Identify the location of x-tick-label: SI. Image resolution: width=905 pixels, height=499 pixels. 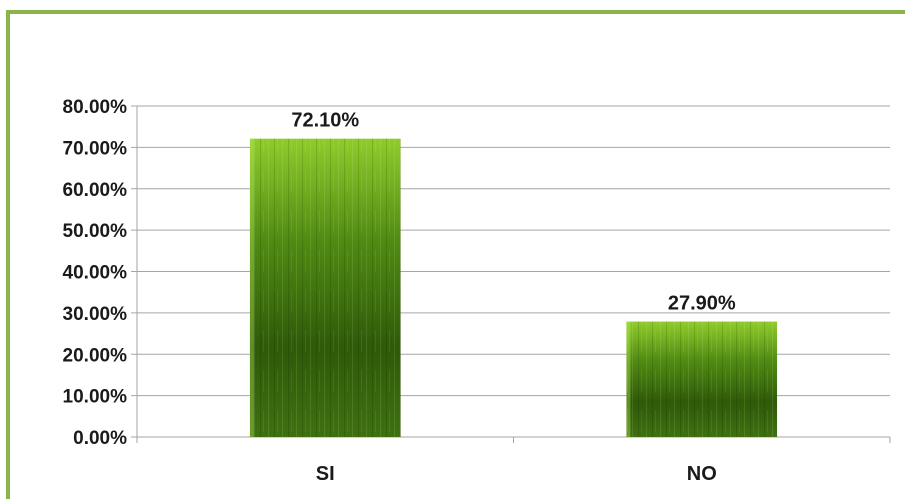
(325, 474).